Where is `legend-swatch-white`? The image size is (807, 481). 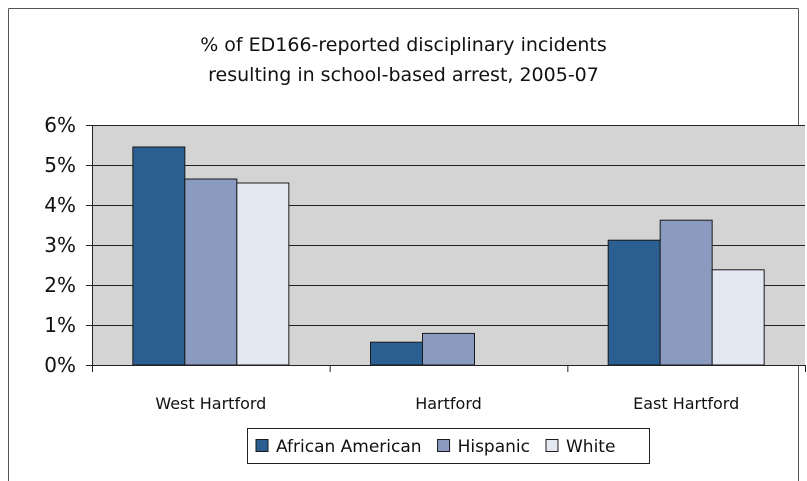
legend-swatch-white is located at coordinates (552, 445).